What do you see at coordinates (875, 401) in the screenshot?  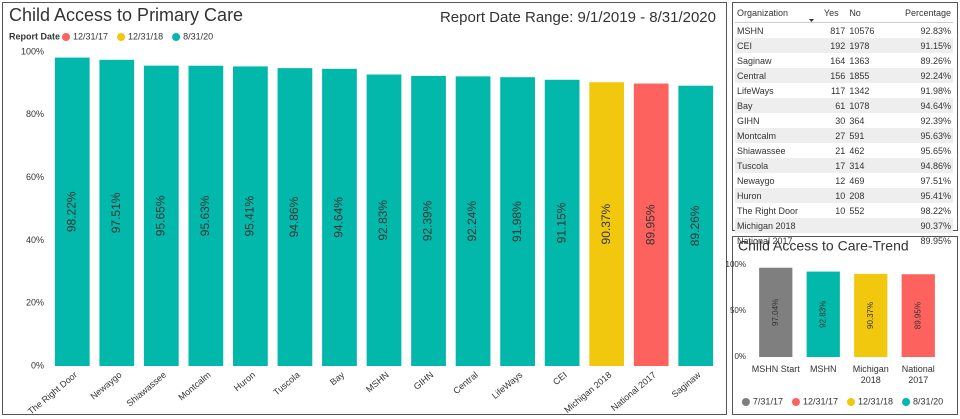 I see `legend-label: 12/31/18` at bounding box center [875, 401].